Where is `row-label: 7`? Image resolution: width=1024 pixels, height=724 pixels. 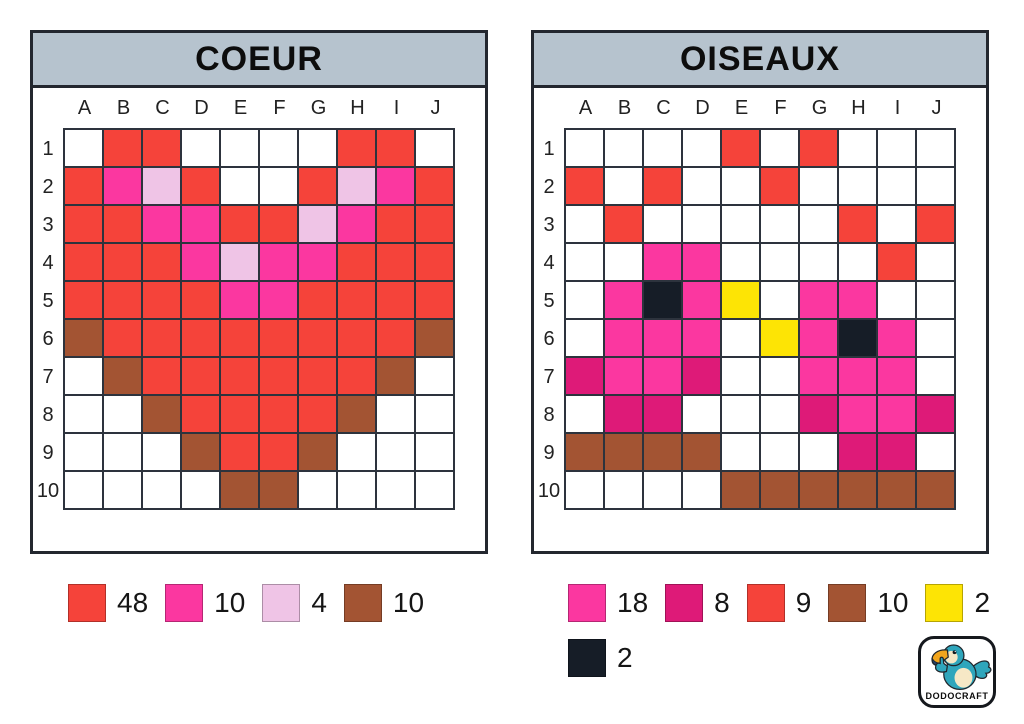 row-label: 7 is located at coordinates (48, 376).